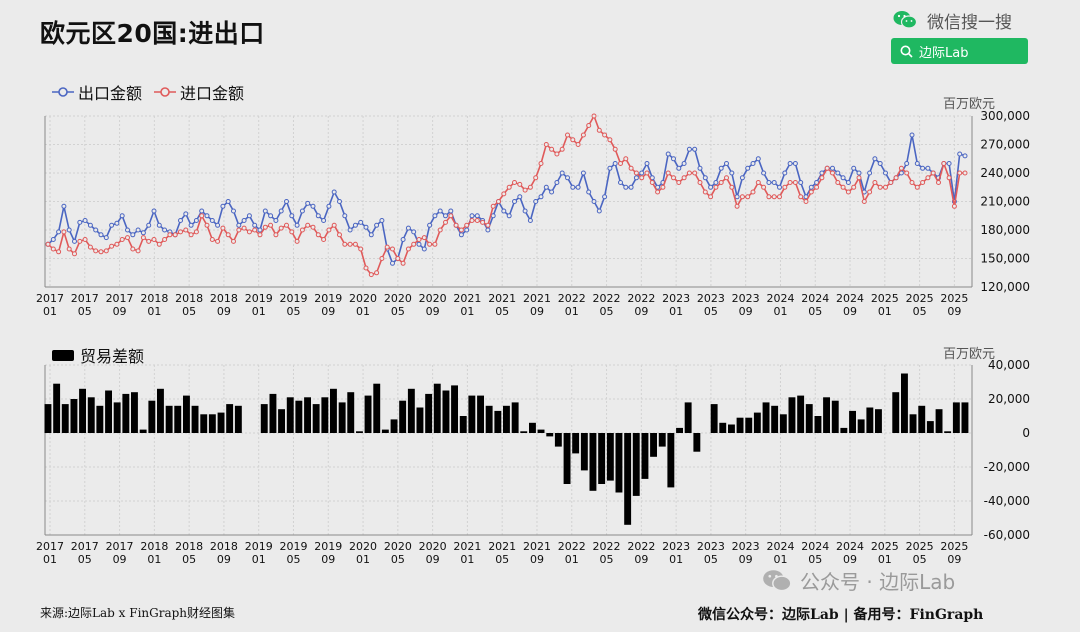  I want to click on line-chart-unit: 百万欧元, so click(969, 104).